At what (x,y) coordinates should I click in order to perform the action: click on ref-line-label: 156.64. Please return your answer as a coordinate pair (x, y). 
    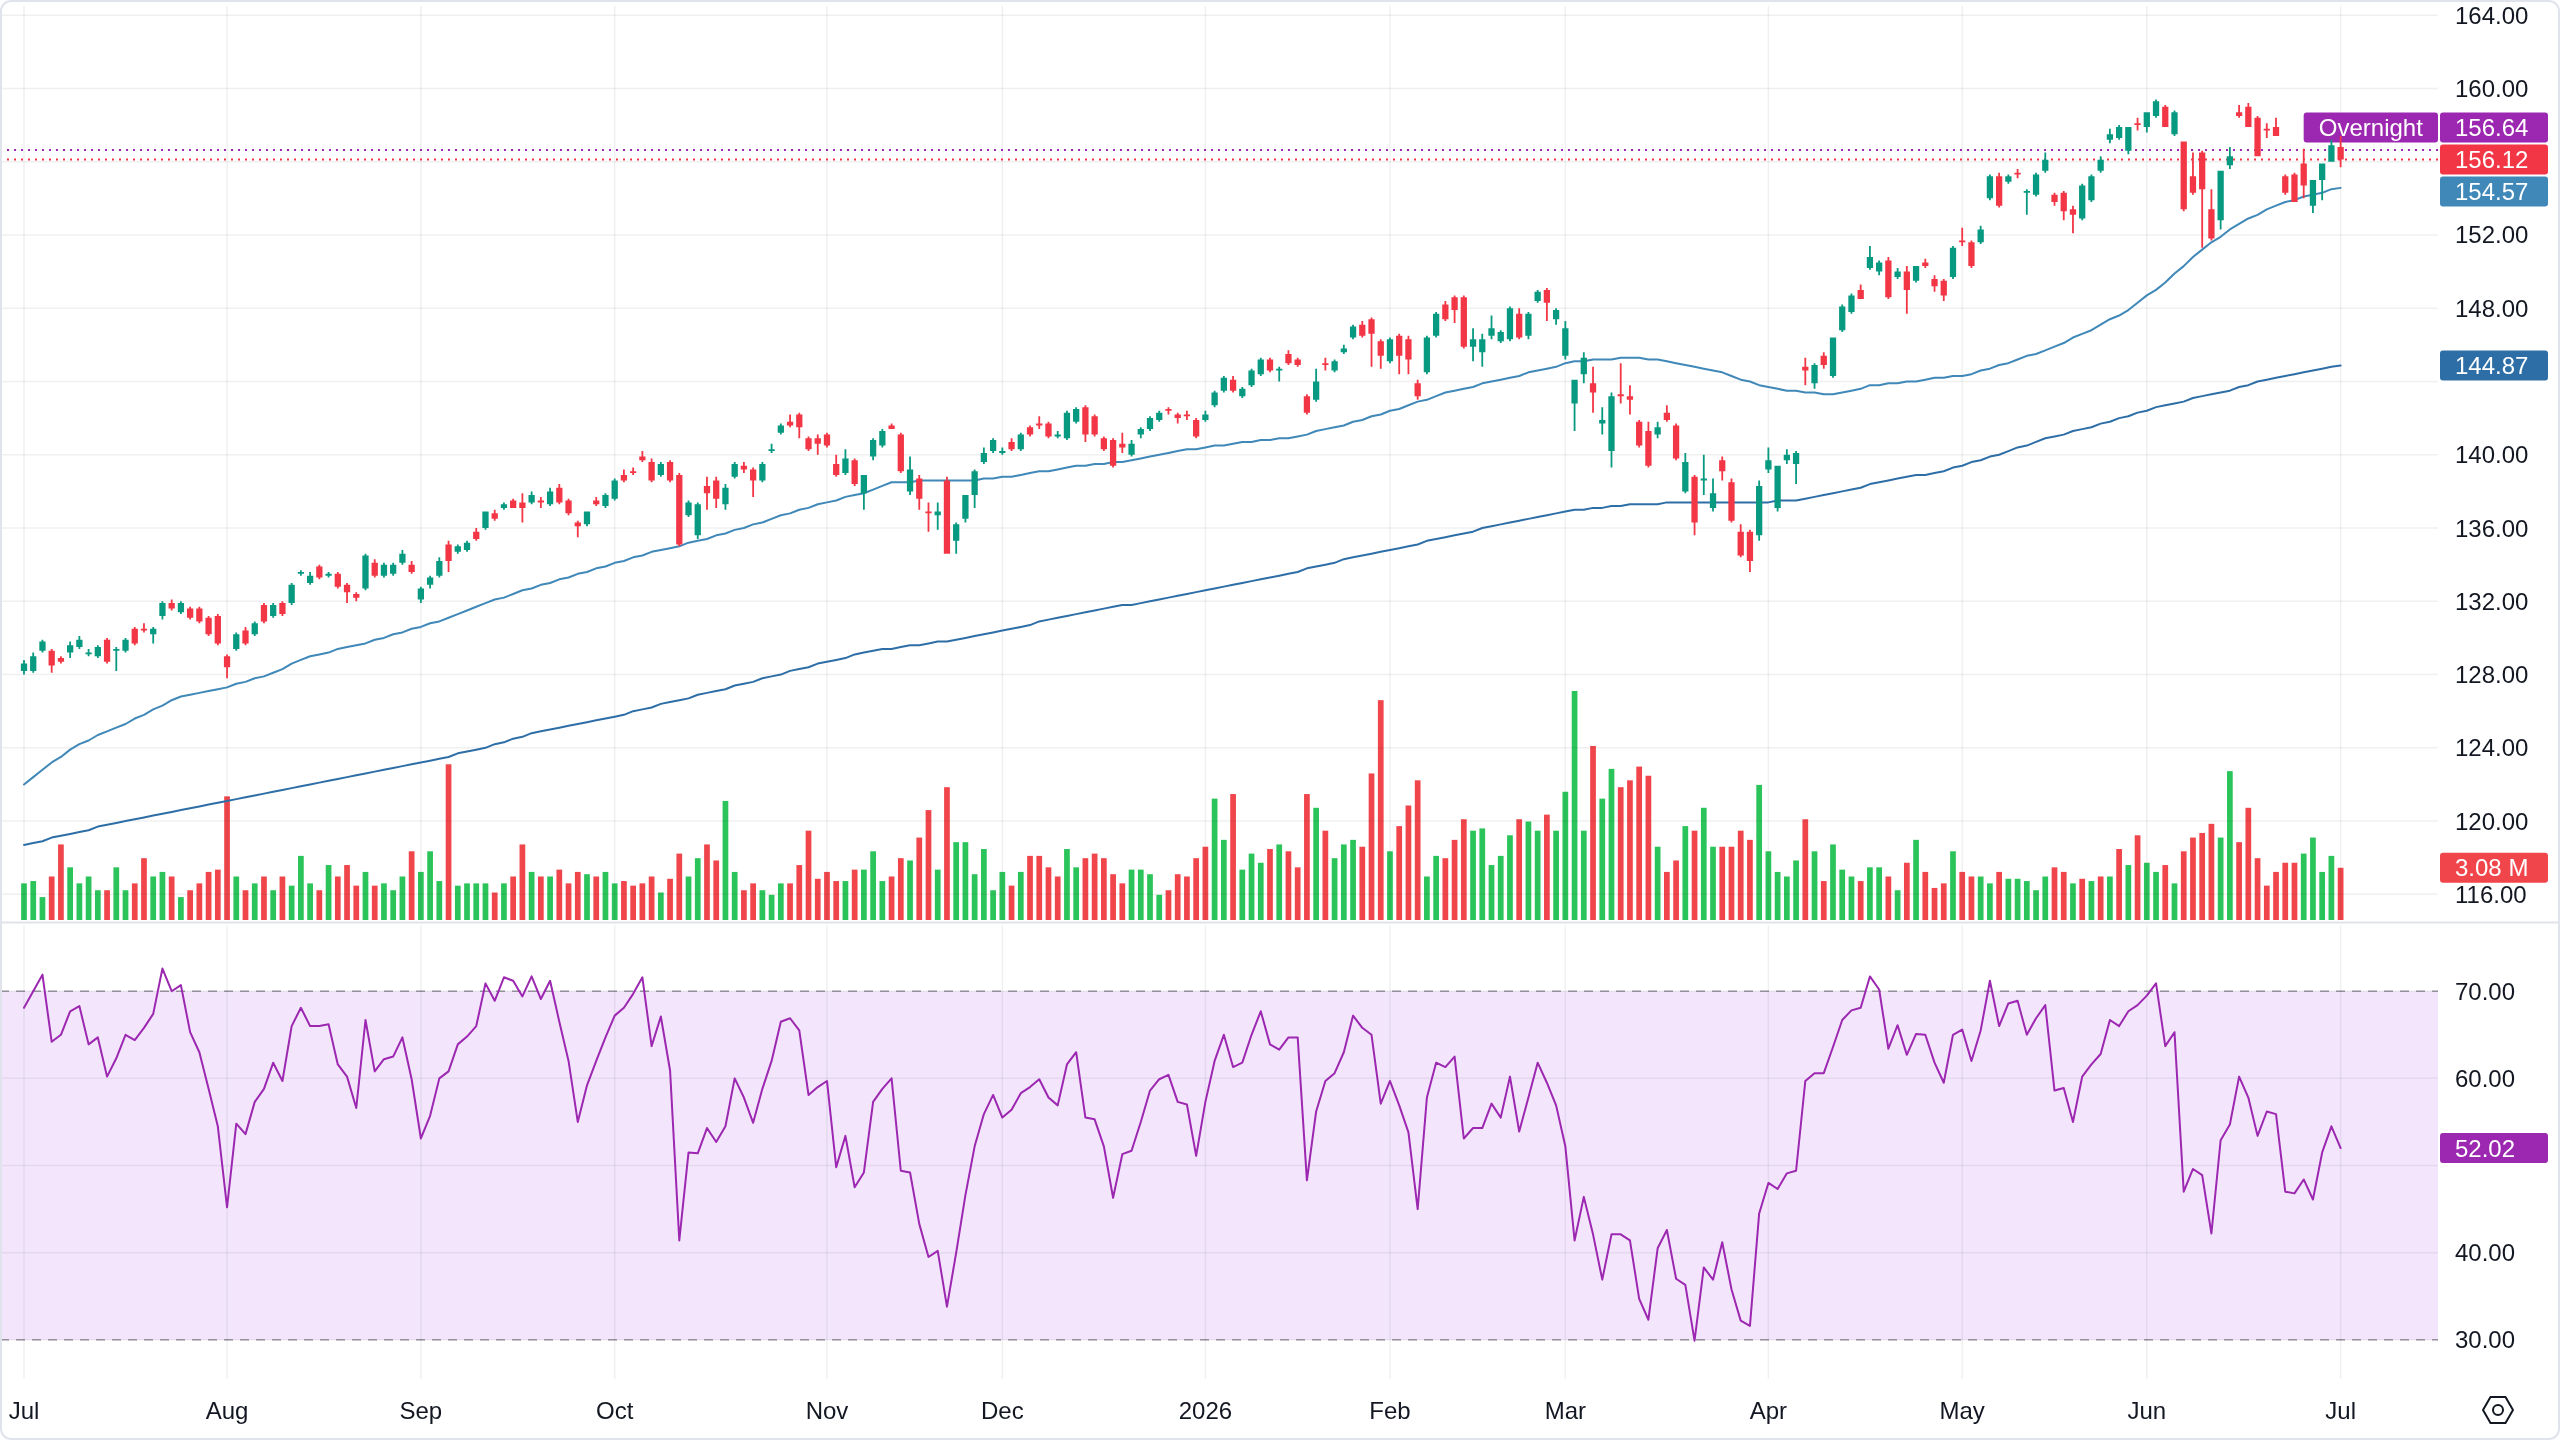
    Looking at the image, I should click on (2492, 127).